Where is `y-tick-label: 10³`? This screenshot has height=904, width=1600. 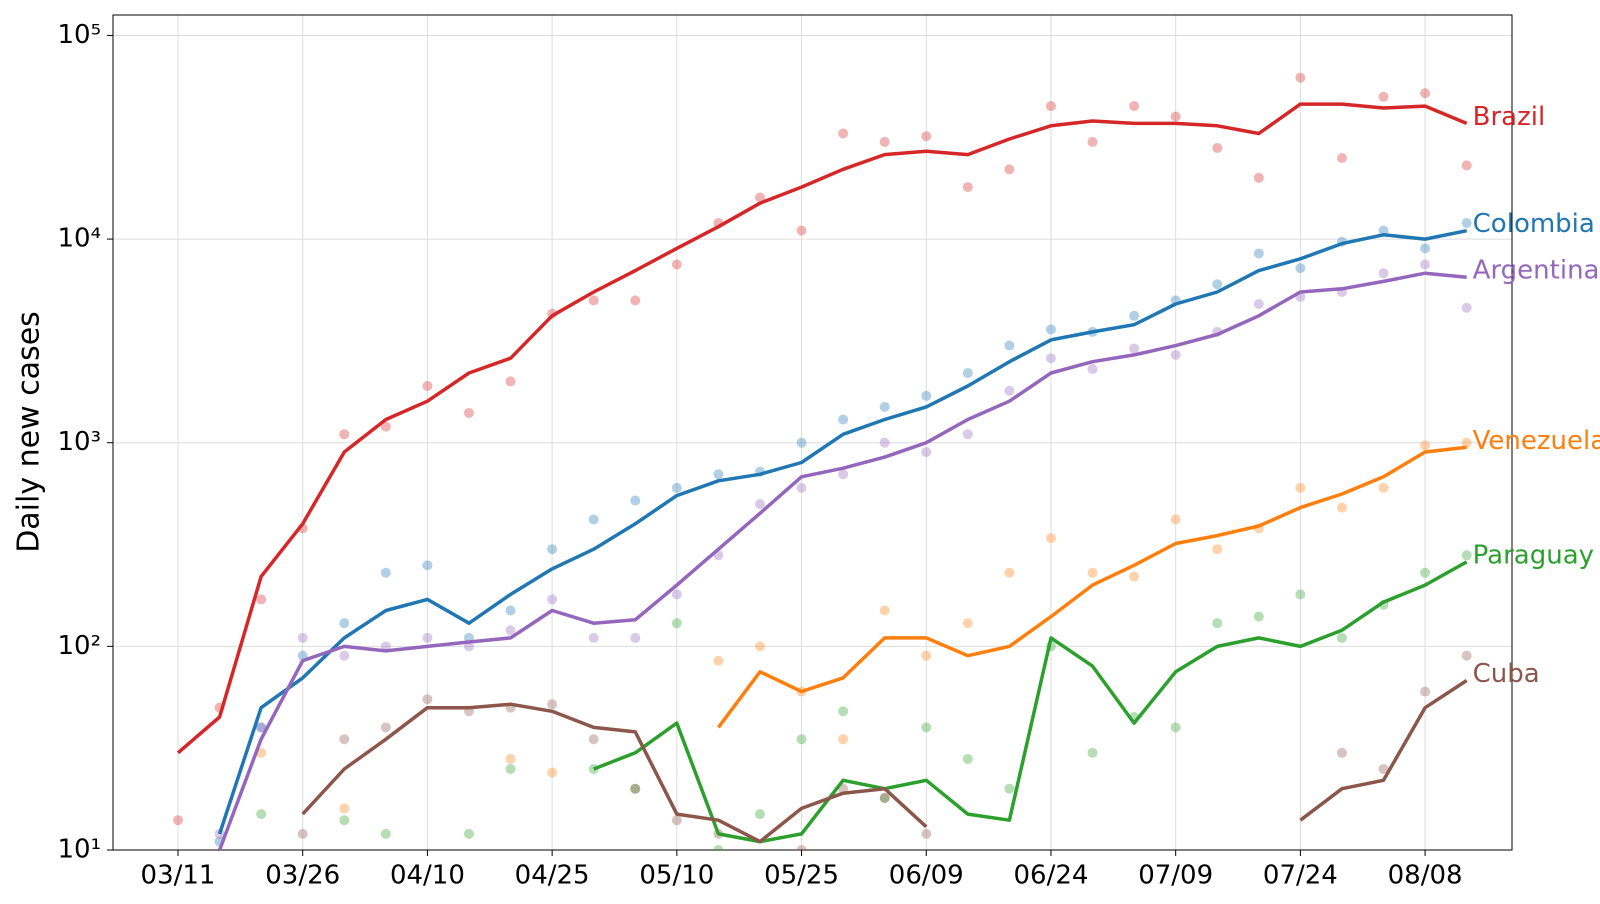
y-tick-label: 10³ is located at coordinates (79, 442).